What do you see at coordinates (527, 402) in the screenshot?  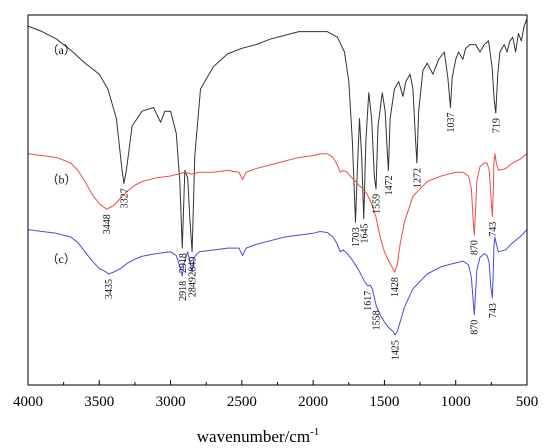 I see `x-tick-label: 500` at bounding box center [527, 402].